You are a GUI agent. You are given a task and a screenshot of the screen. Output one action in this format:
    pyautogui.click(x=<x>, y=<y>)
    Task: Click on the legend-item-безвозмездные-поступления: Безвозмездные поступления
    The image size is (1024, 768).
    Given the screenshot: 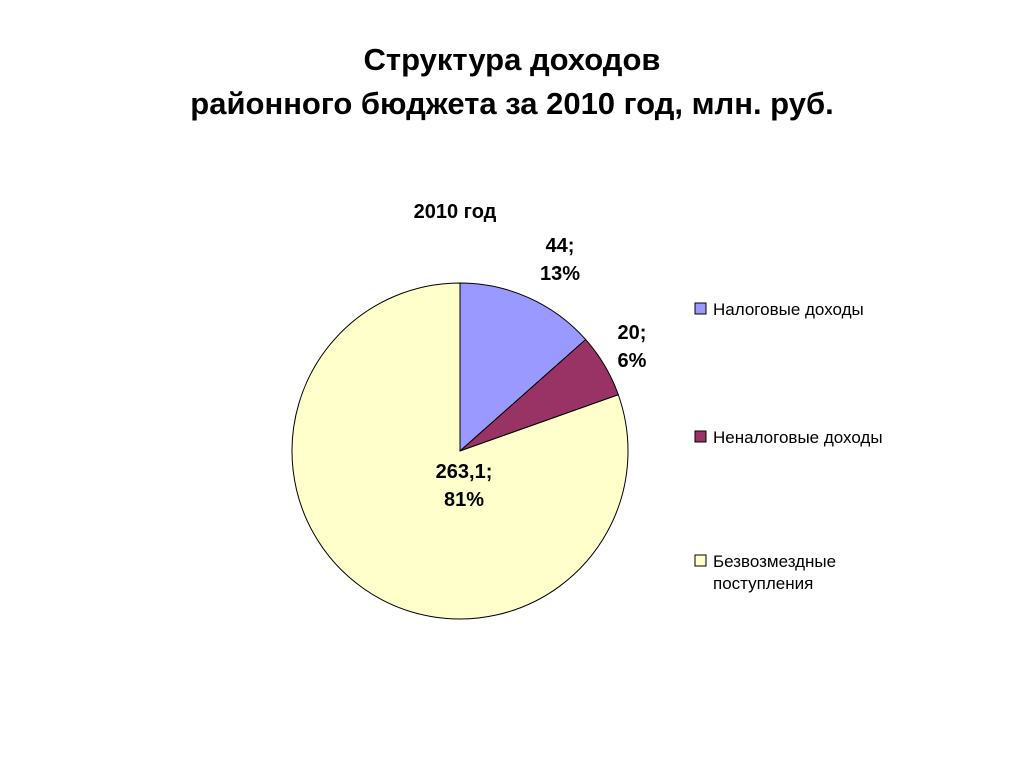 What is the action you would take?
    pyautogui.click(x=765, y=572)
    